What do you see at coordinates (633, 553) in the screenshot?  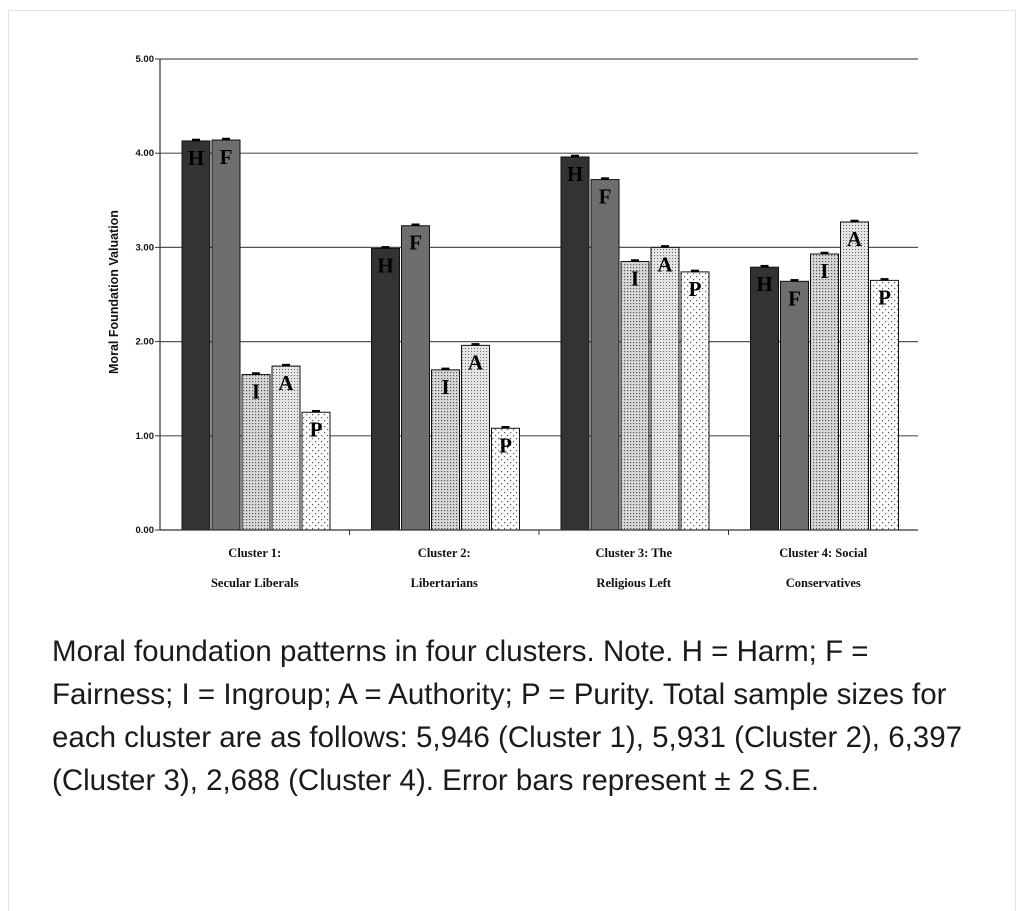 I see `x-tick-label: Cluster 3: The` at bounding box center [633, 553].